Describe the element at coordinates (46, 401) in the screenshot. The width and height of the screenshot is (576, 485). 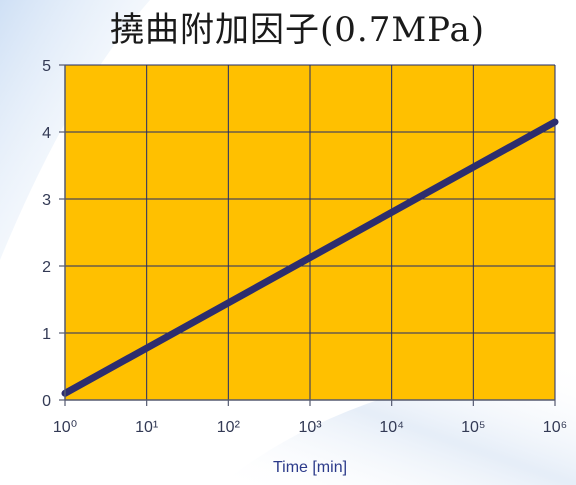
I see `y-tick-label: 0` at that location.